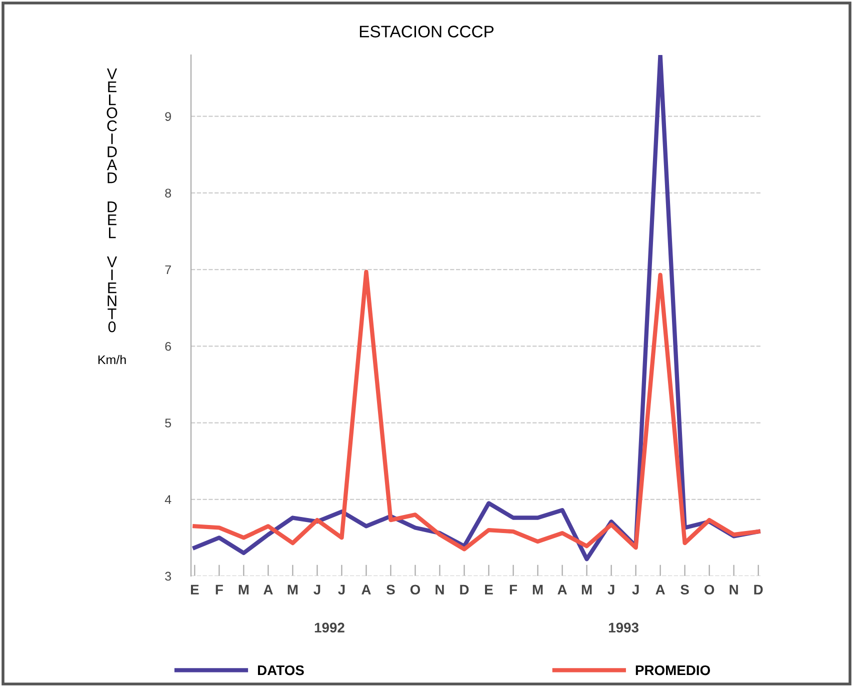 The width and height of the screenshot is (853, 687). I want to click on y-tick-label: 3, so click(168, 576).